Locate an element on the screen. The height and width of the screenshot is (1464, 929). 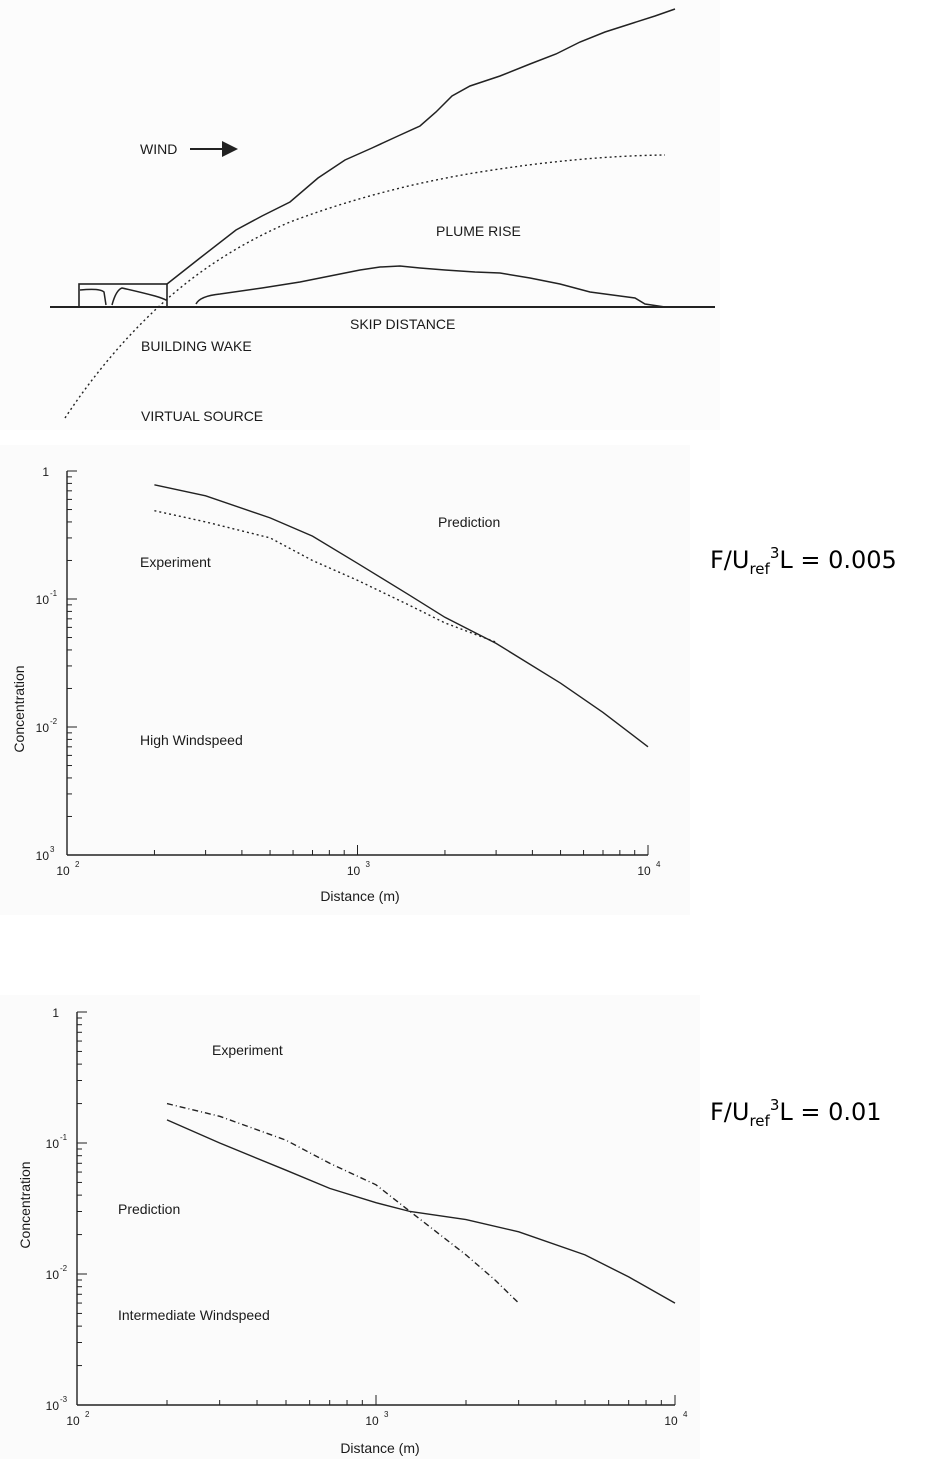
parameter-label-intermediate-windspeed: F/Uref3L = 0.01 is located at coordinates (796, 1113).